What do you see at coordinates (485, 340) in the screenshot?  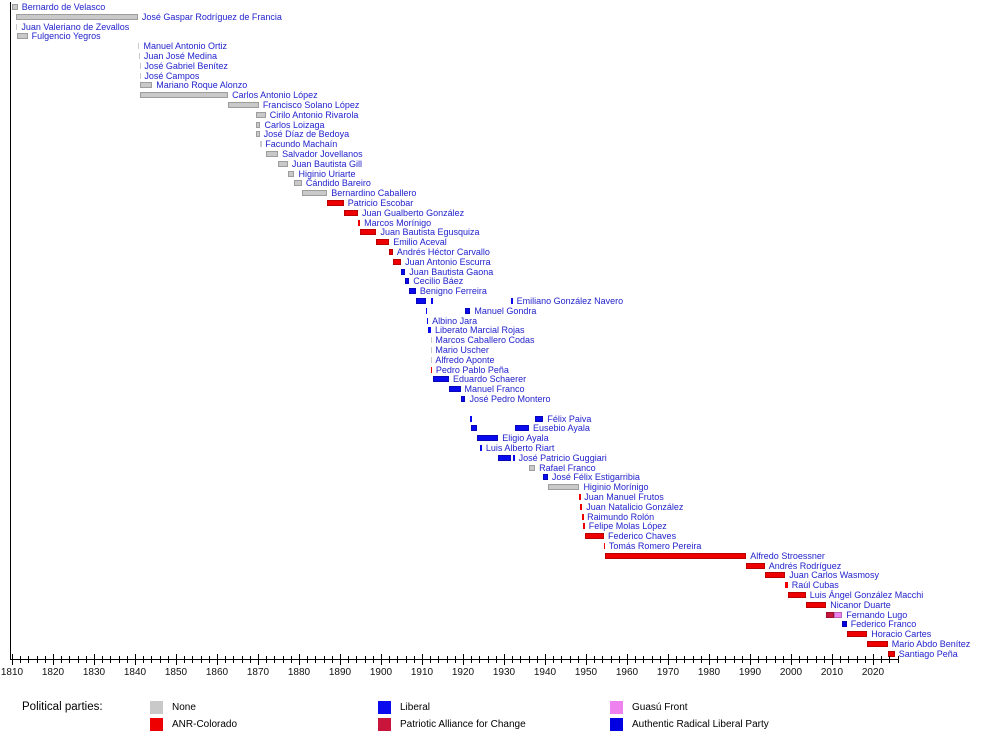 I see `president-name-label: Marcos Caballero Codas` at bounding box center [485, 340].